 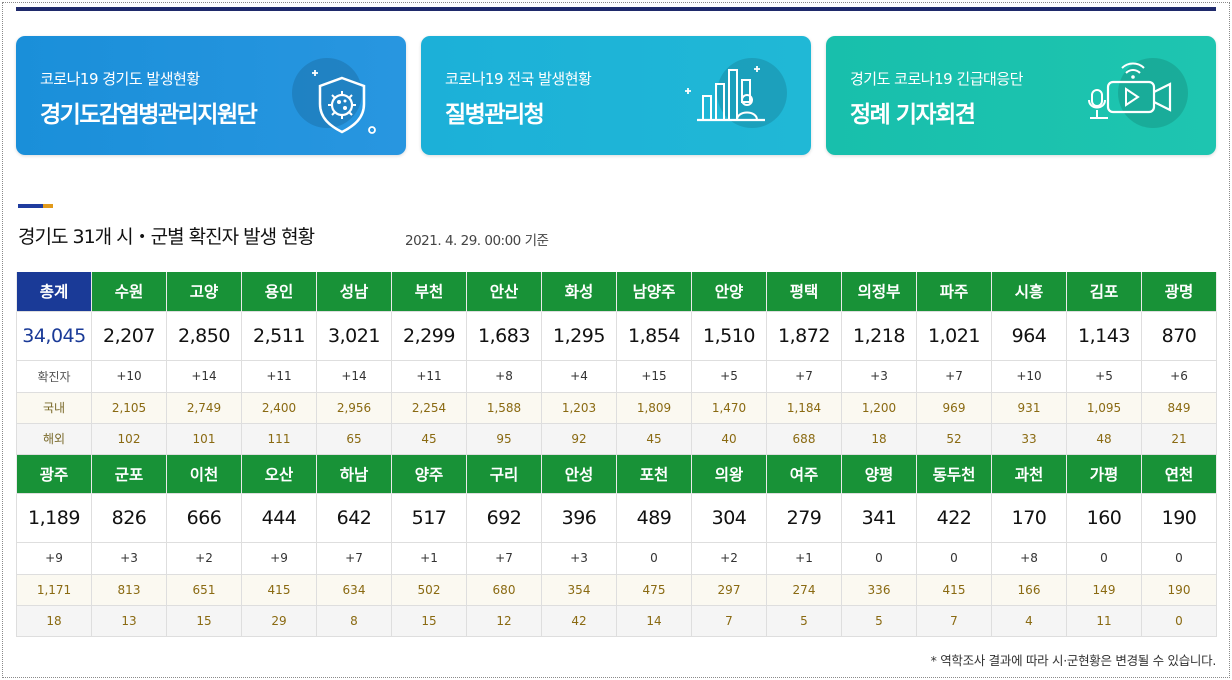 What do you see at coordinates (729, 407) in the screenshot?
I see `domestic-cell: 1,470` at bounding box center [729, 407].